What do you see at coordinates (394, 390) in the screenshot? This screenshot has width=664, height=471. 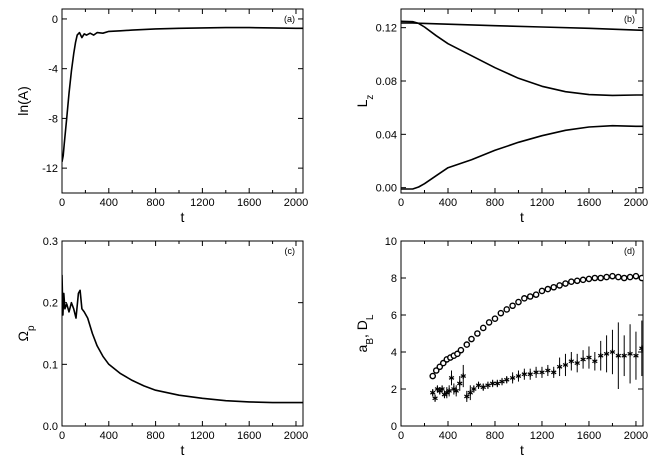 I see `y-tick-label: 2` at bounding box center [394, 390].